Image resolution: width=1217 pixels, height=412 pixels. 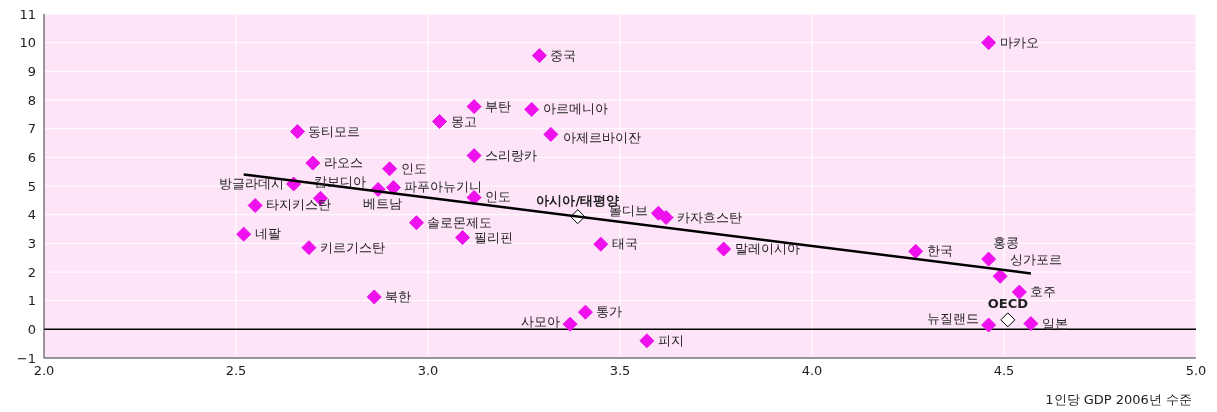 What do you see at coordinates (236, 371) in the screenshot?
I see `x-tick-label: 2.5` at bounding box center [236, 371].